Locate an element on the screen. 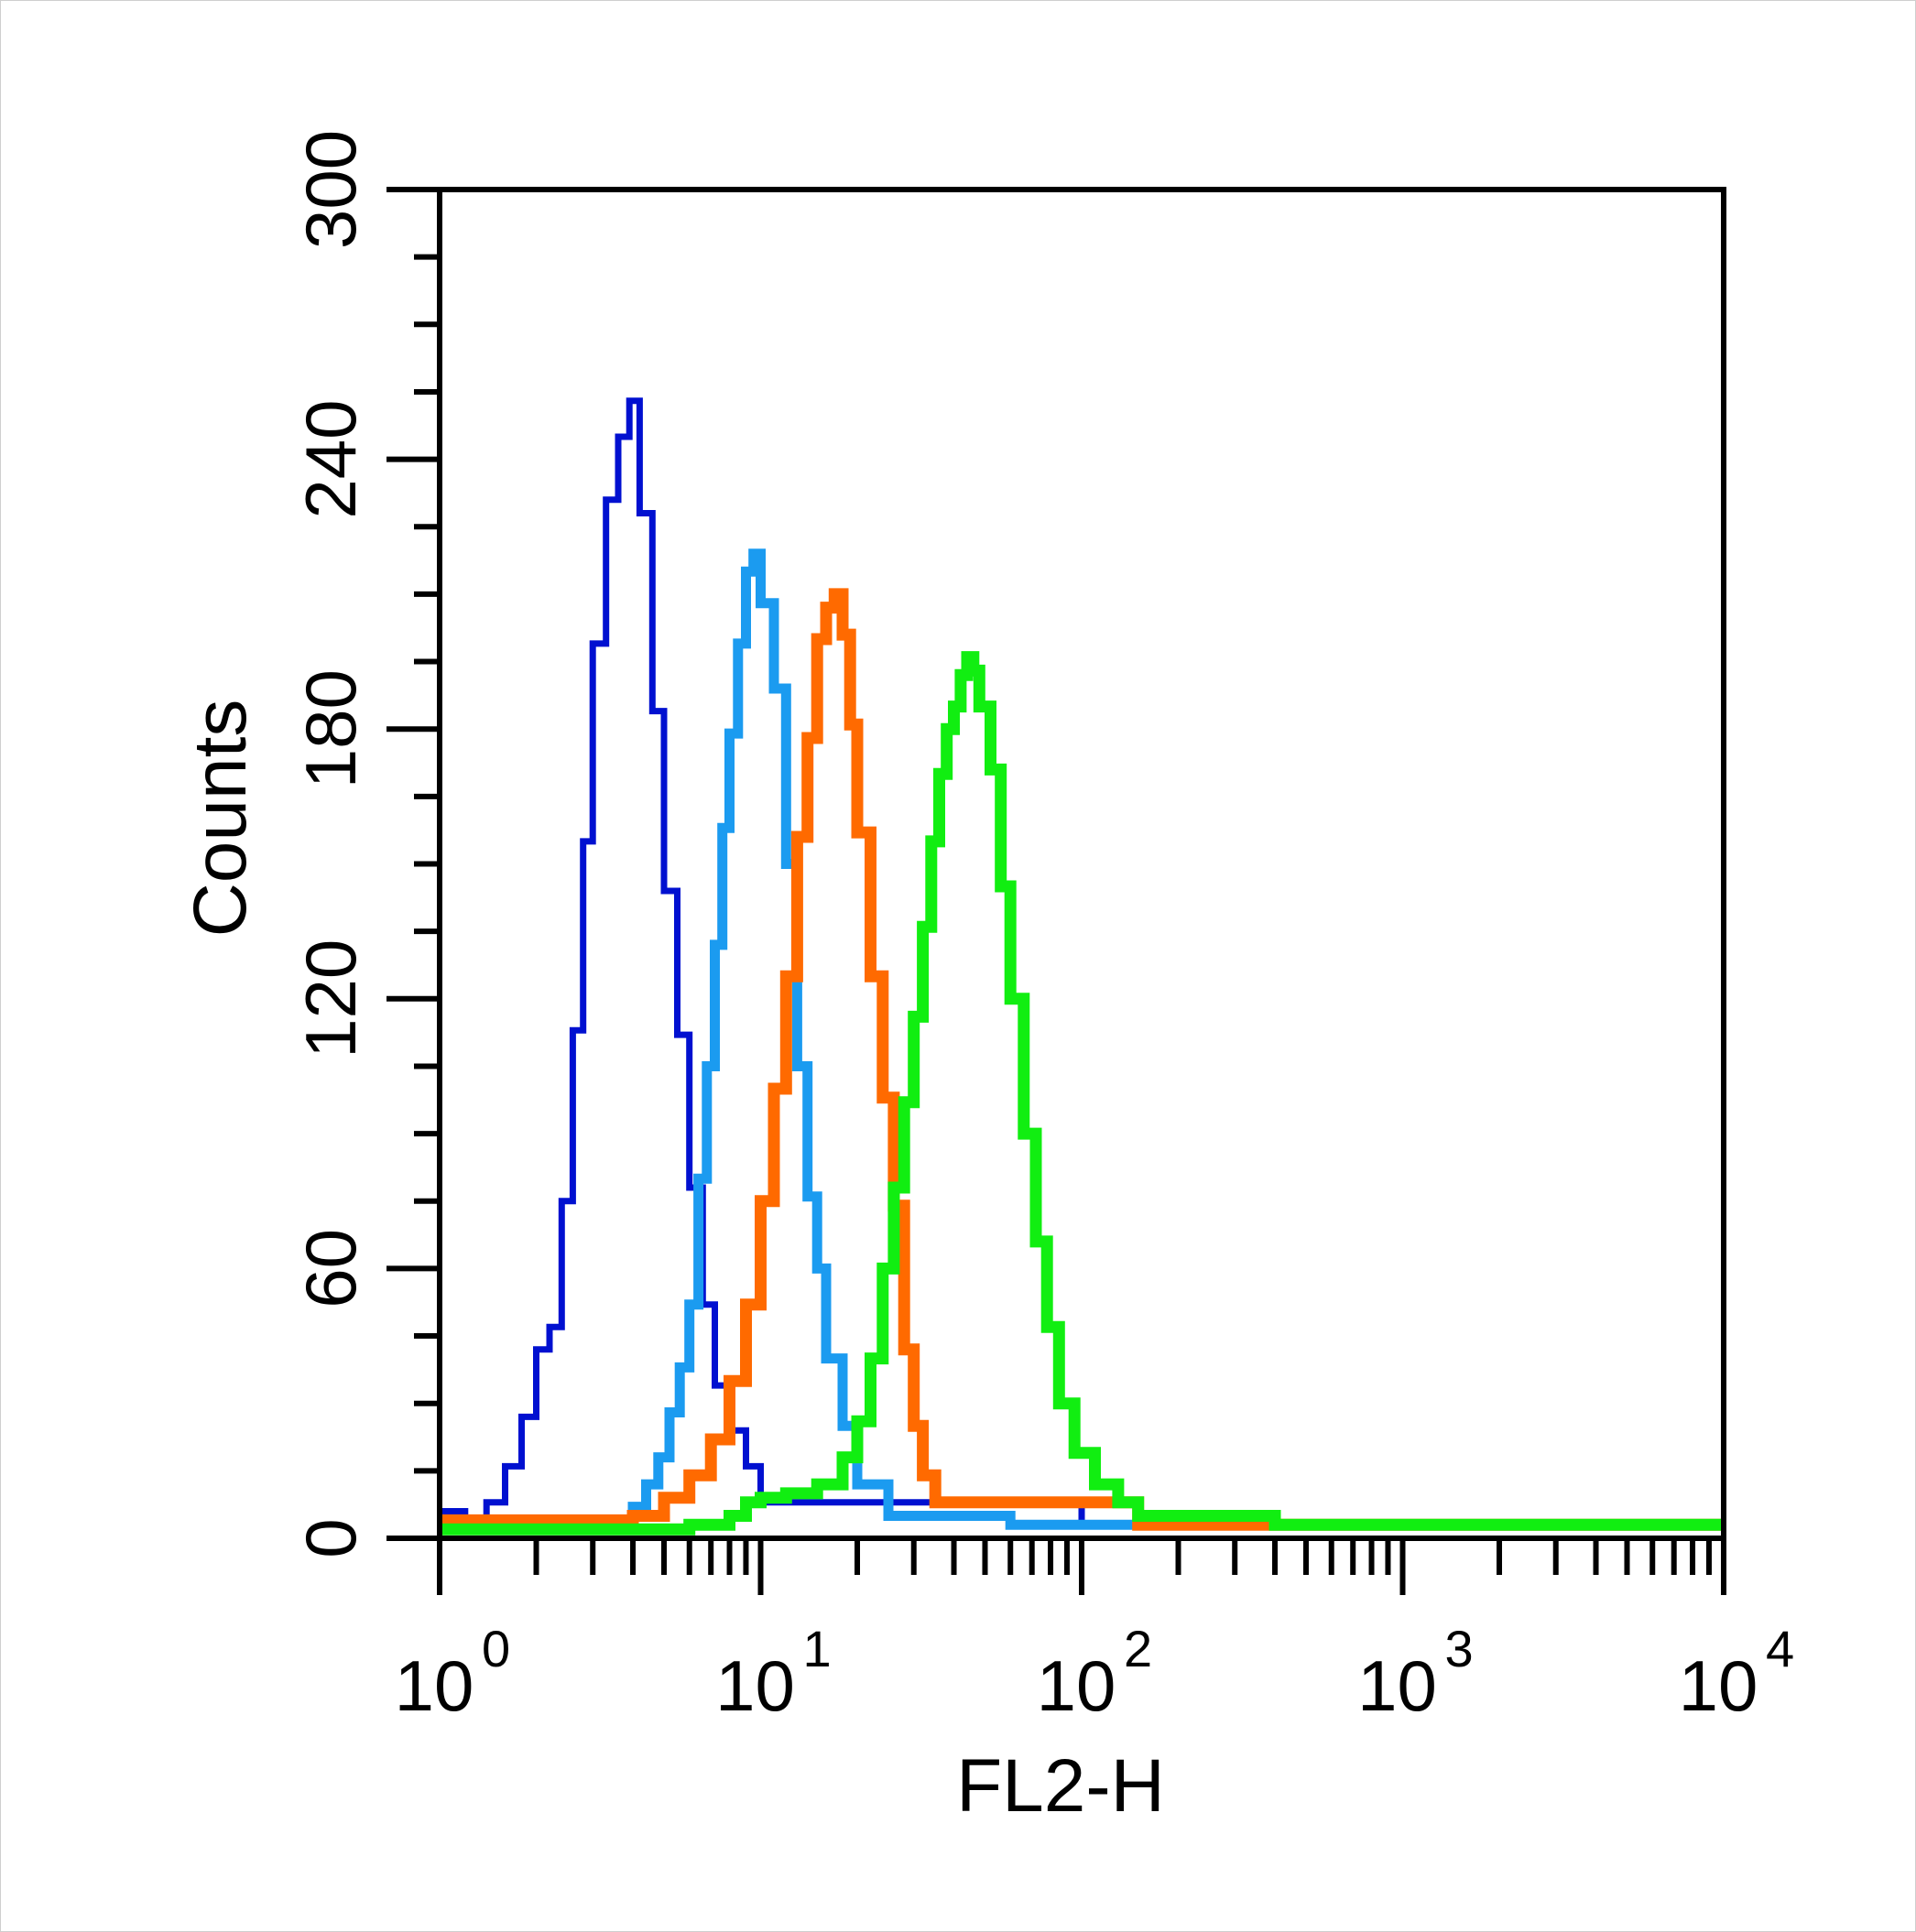 This screenshot has width=1916, height=1932. x-tick-exponent: 4 is located at coordinates (1780, 1648).